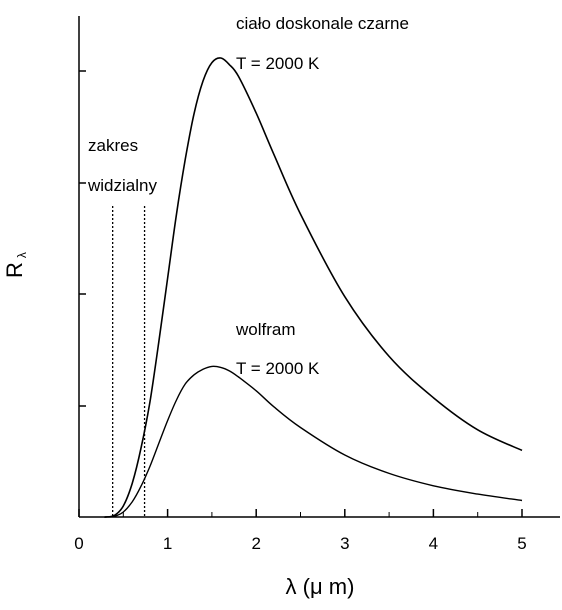 This screenshot has width=562, height=610. Describe the element at coordinates (167, 543) in the screenshot. I see `x-tick-label-1: 1` at that location.